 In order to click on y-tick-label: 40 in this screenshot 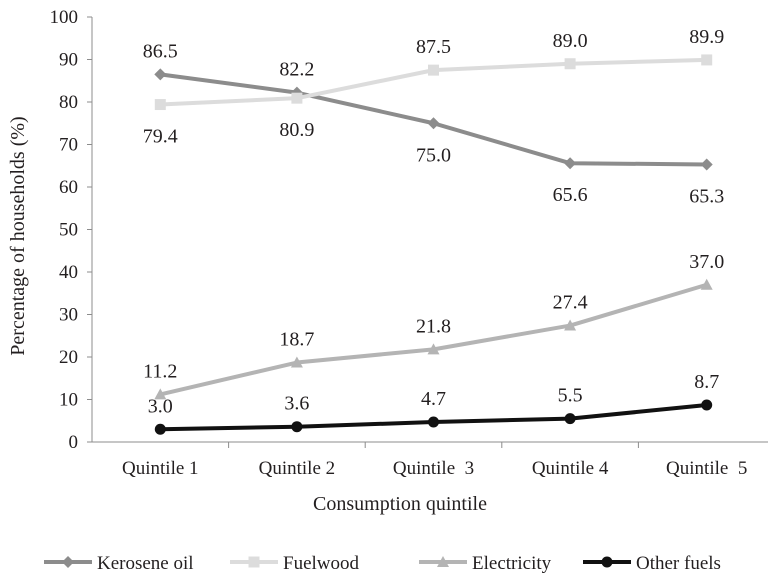, I will do `click(68, 272)`.